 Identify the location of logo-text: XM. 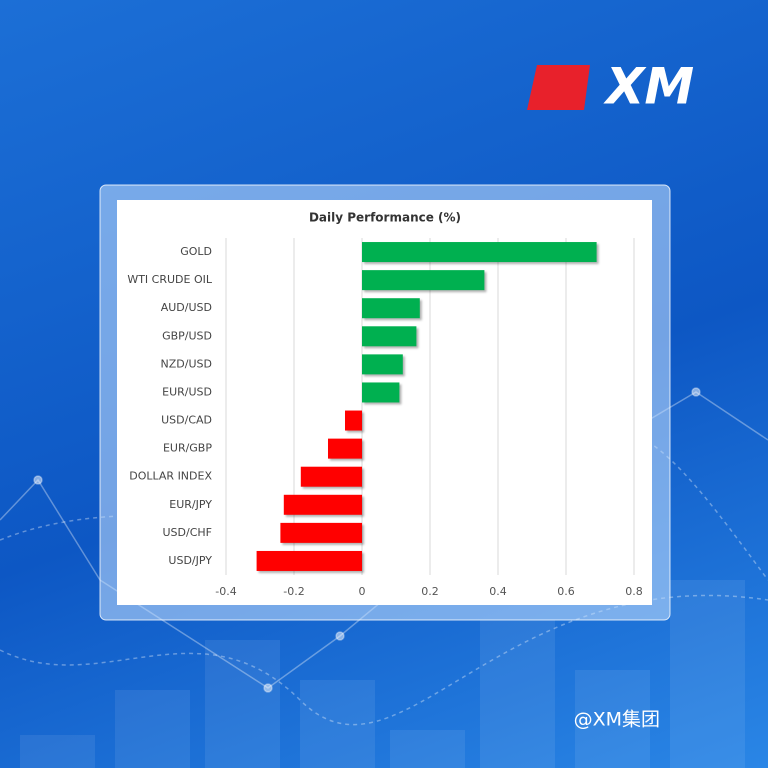
(648, 87).